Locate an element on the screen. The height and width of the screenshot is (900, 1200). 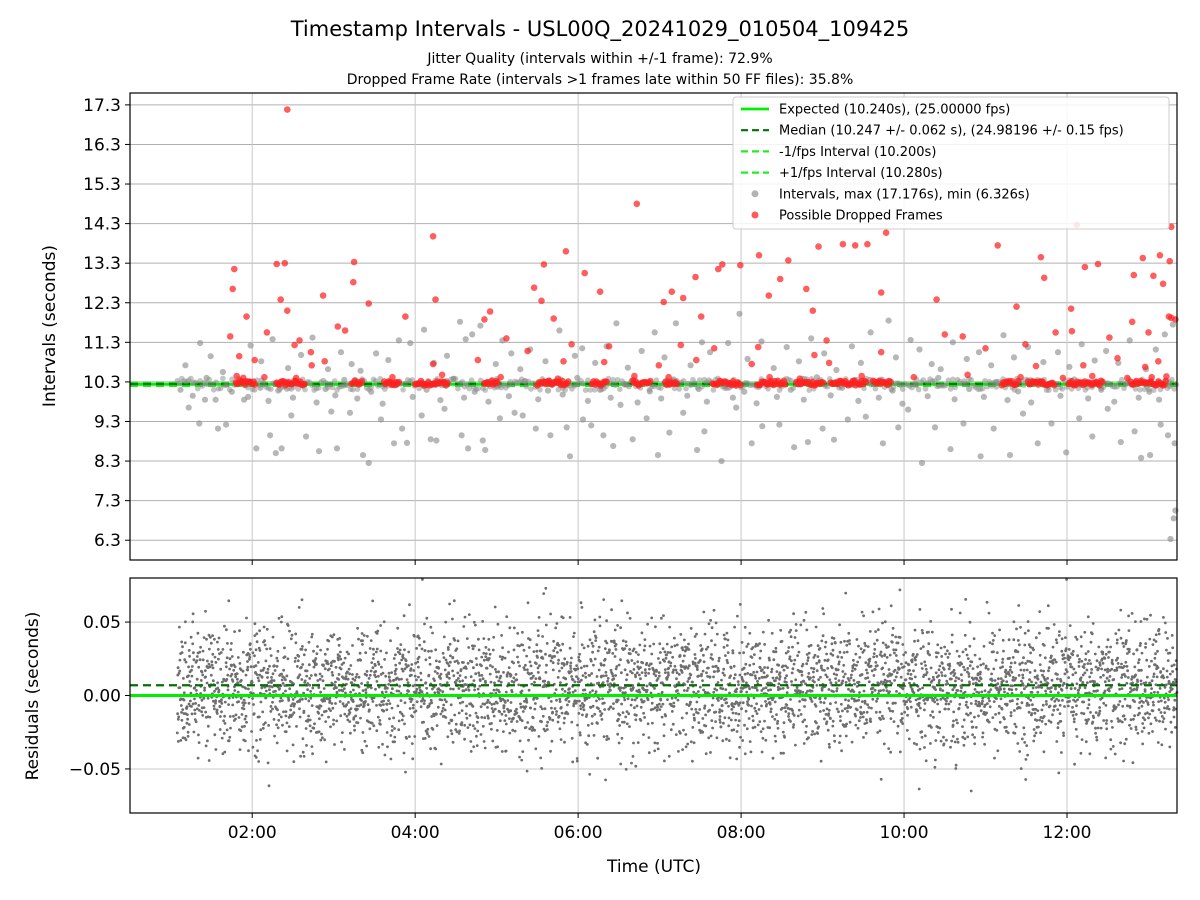
legend-label-minus-fps: -1/fps Interval (10.200s) is located at coordinates (857, 152).